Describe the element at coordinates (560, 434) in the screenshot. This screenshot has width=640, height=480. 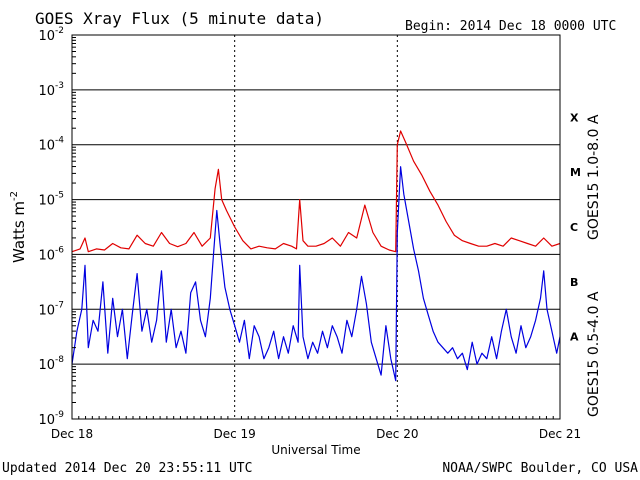
I see `x-tick-label: Dec 21` at that location.